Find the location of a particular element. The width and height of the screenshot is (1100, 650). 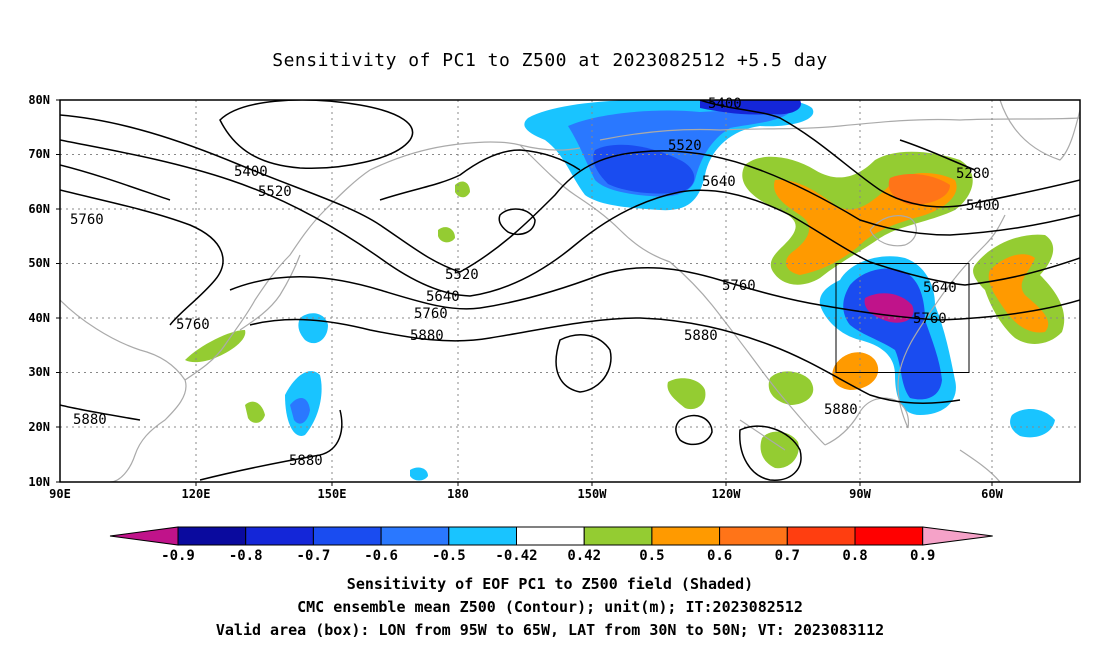

lon-label: 180 is located at coordinates (458, 494).